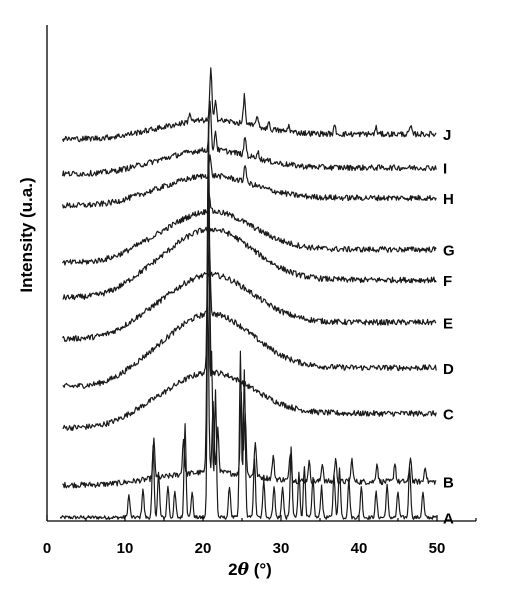 Image resolution: width=510 pixels, height=594 pixels. Describe the element at coordinates (249, 181) in the screenshot. I see `series-curve-h` at that location.